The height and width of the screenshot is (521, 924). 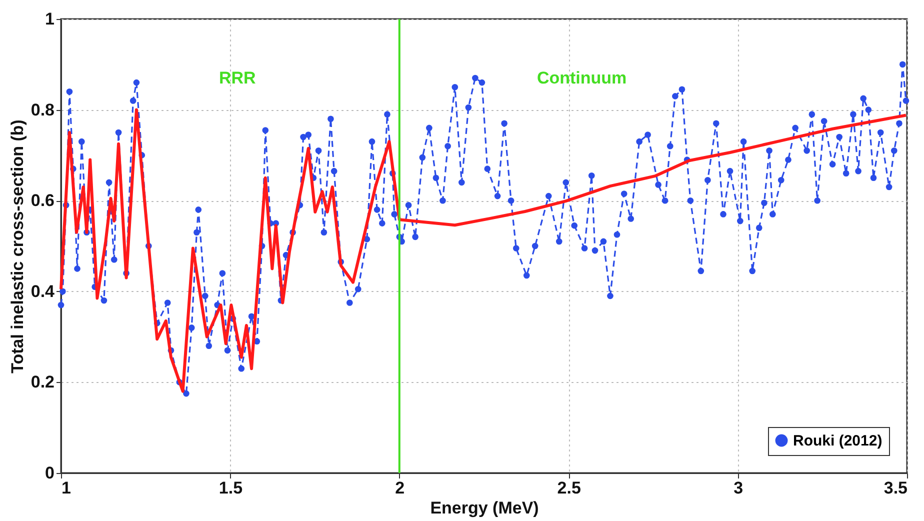 I want to click on y-tick-label: 0.8, so click(x=42, y=110).